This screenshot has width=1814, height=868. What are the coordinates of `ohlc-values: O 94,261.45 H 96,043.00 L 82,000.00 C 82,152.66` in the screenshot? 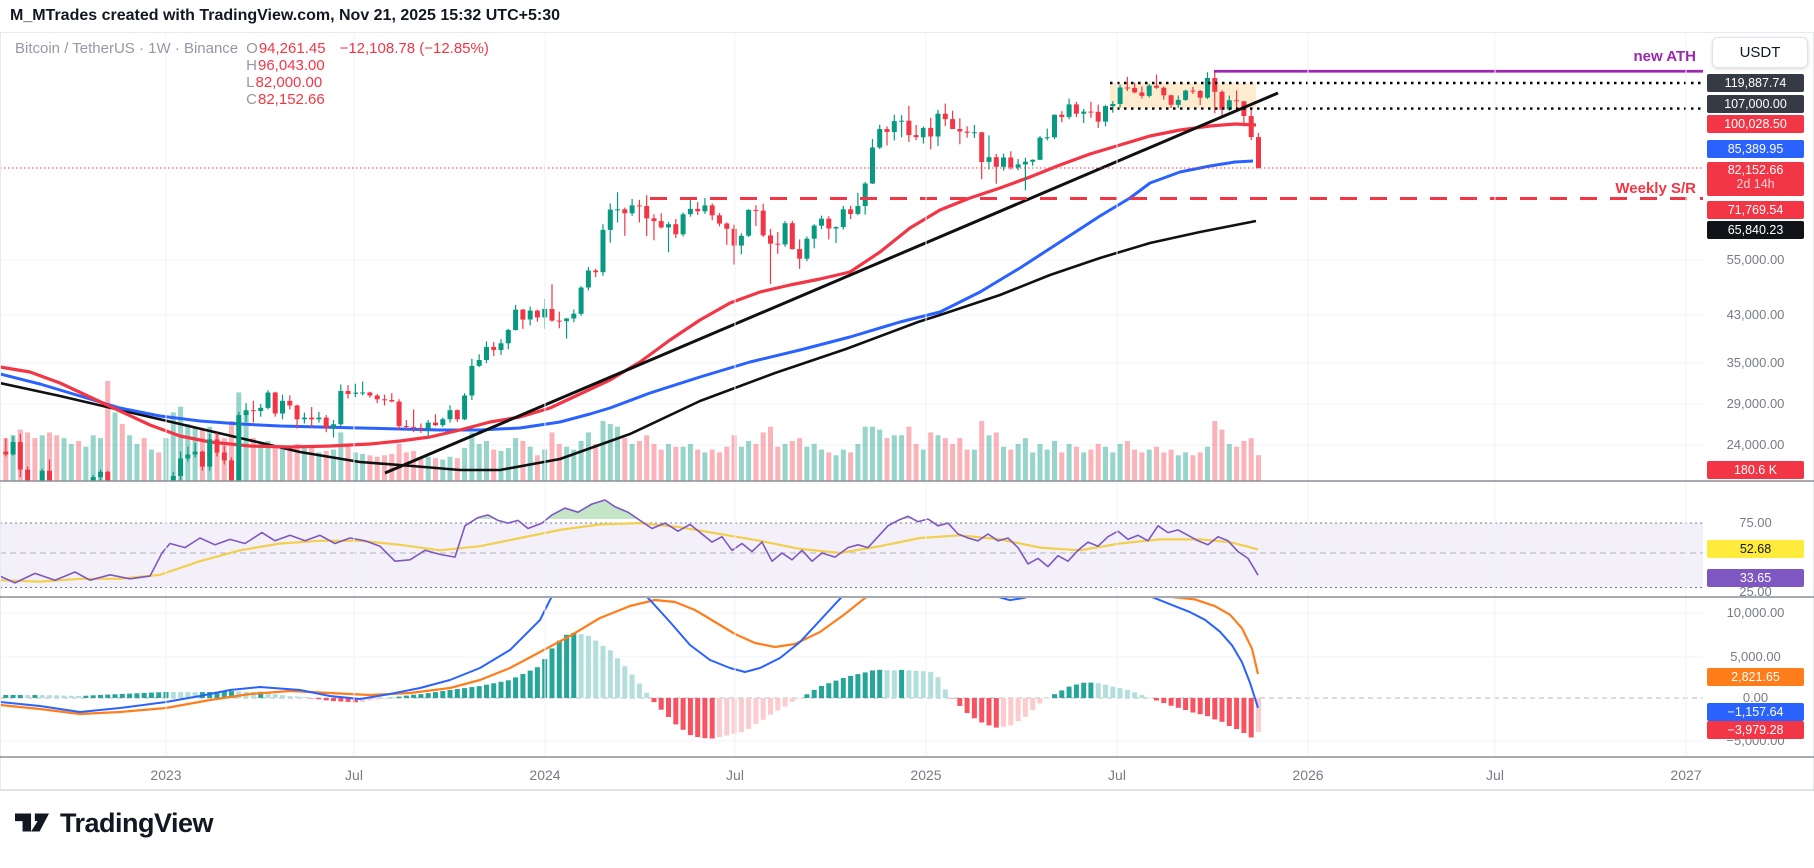 It's located at (288, 74).